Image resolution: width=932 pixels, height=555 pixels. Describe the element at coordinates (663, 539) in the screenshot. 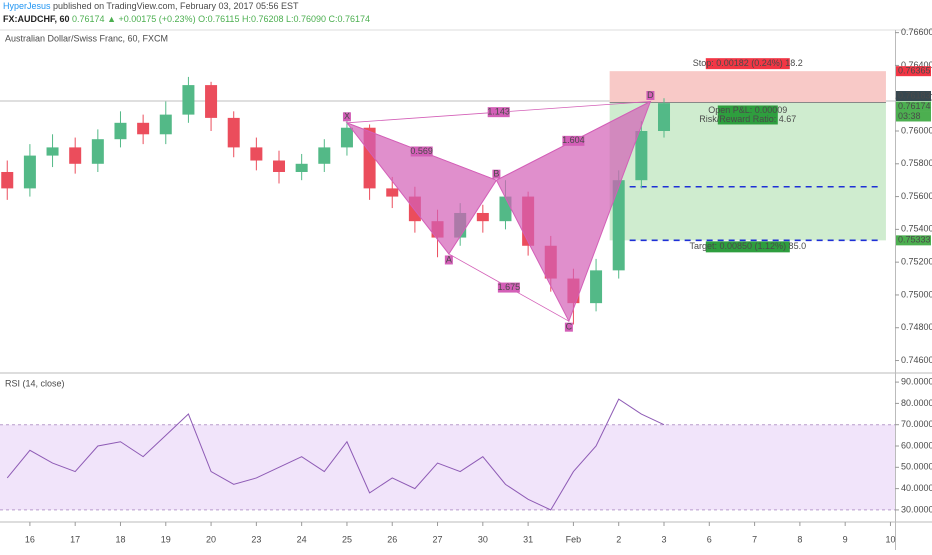

I see `x-tick-label: 3` at that location.